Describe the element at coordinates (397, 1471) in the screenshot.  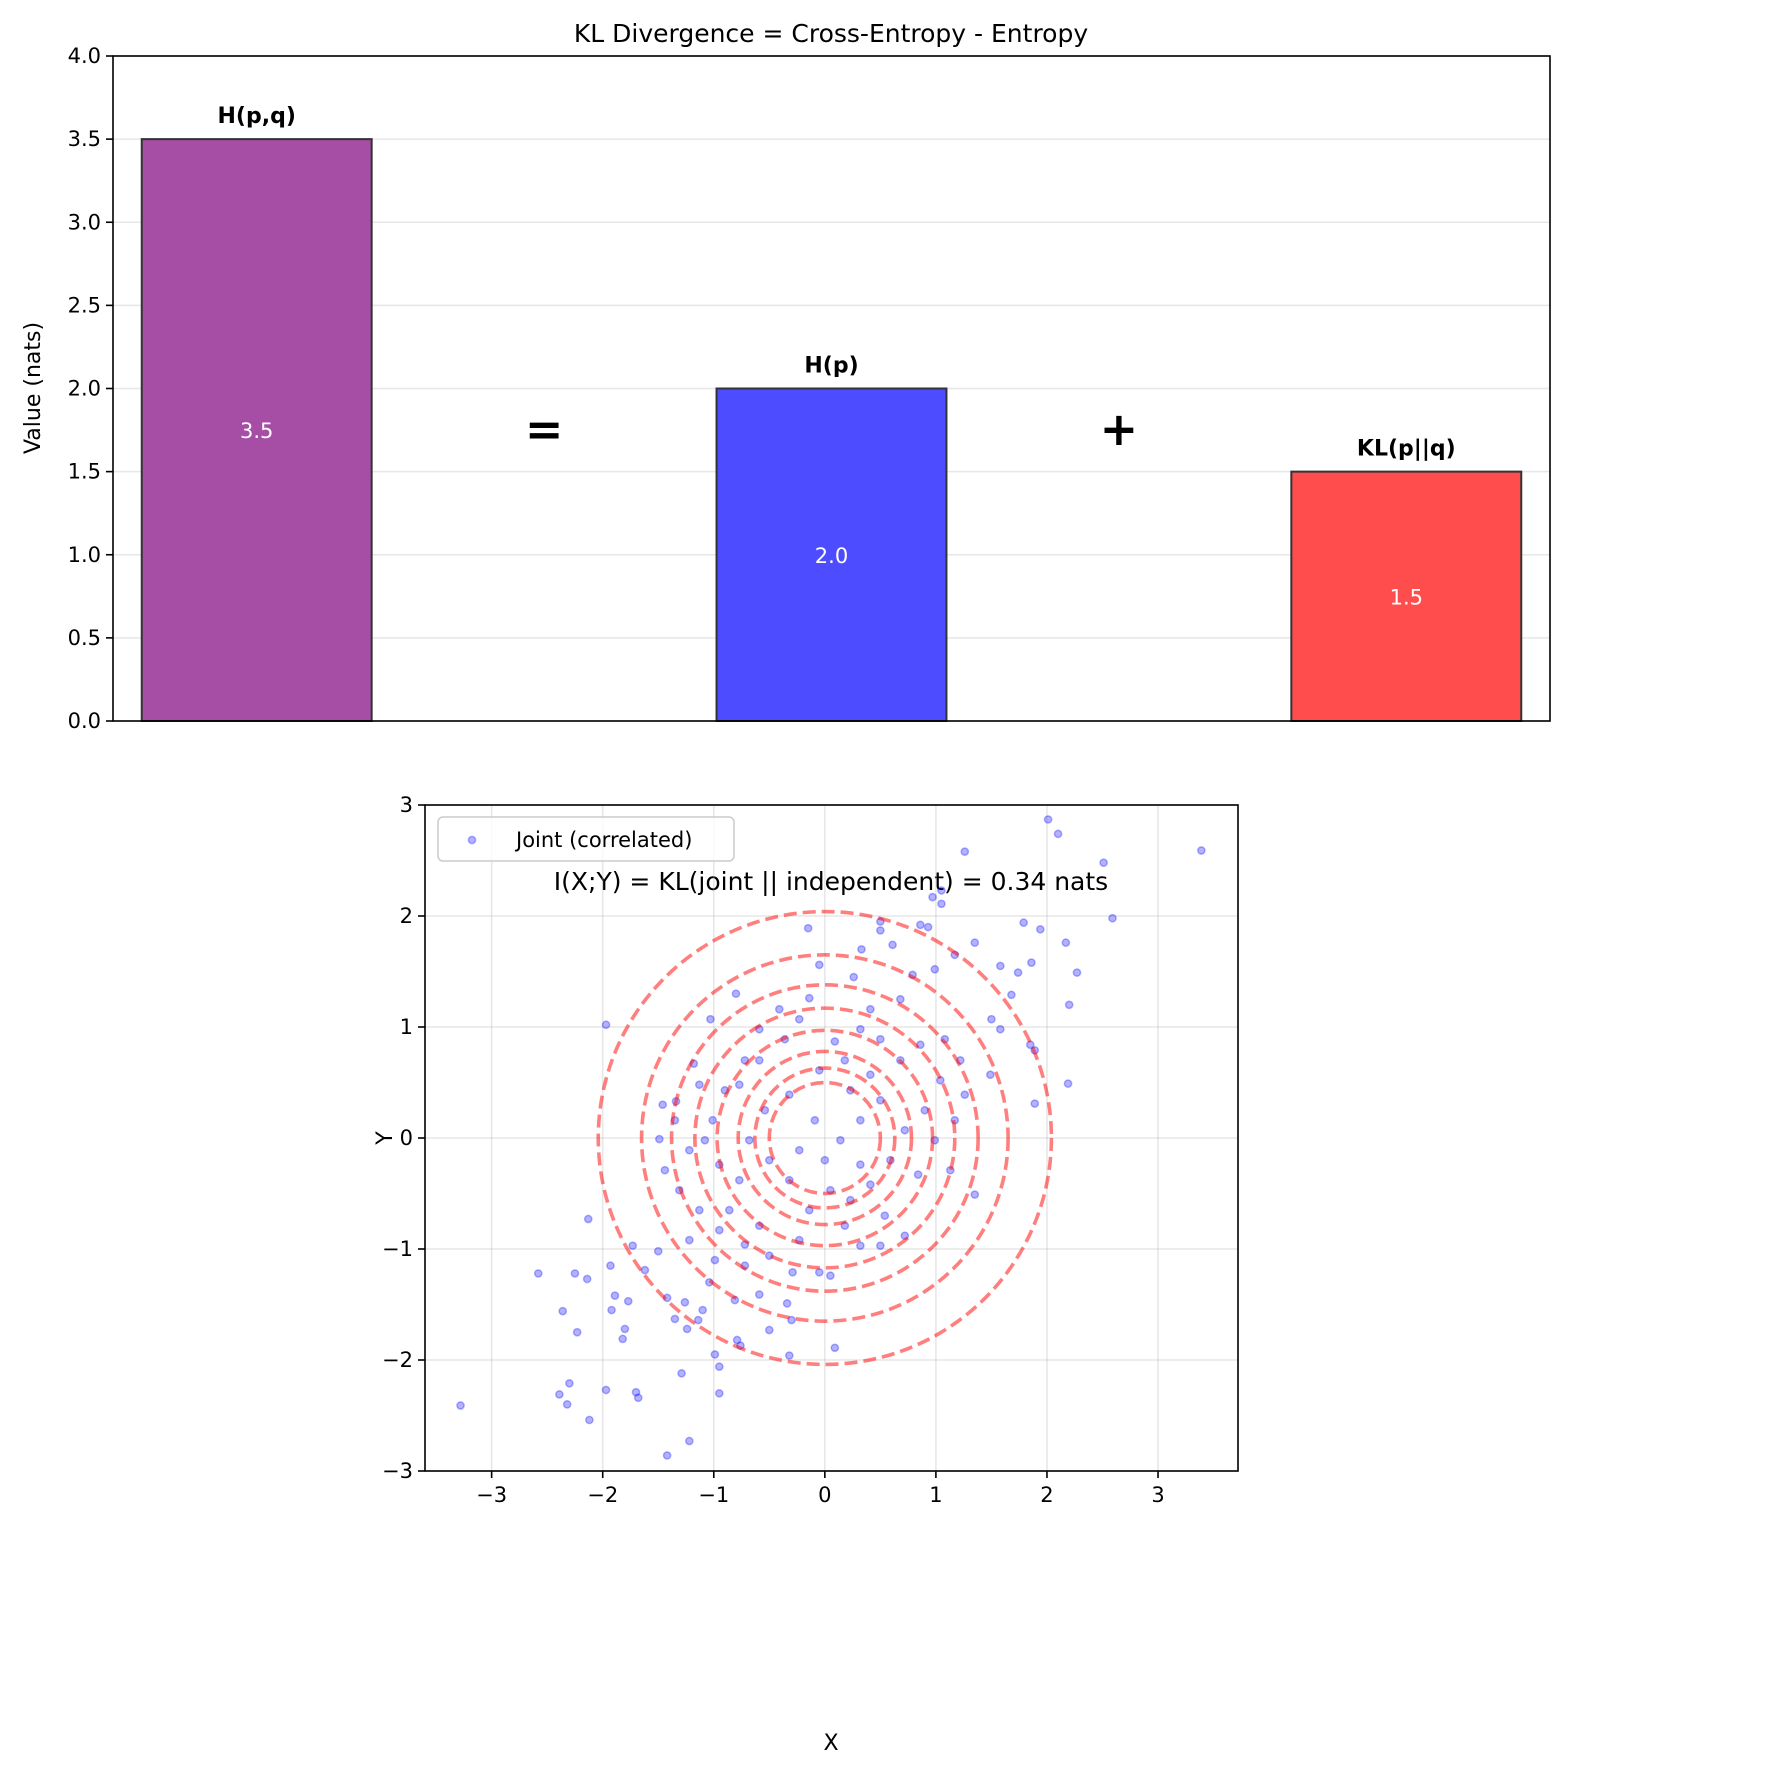
I see `y-tick-label: −3` at that location.